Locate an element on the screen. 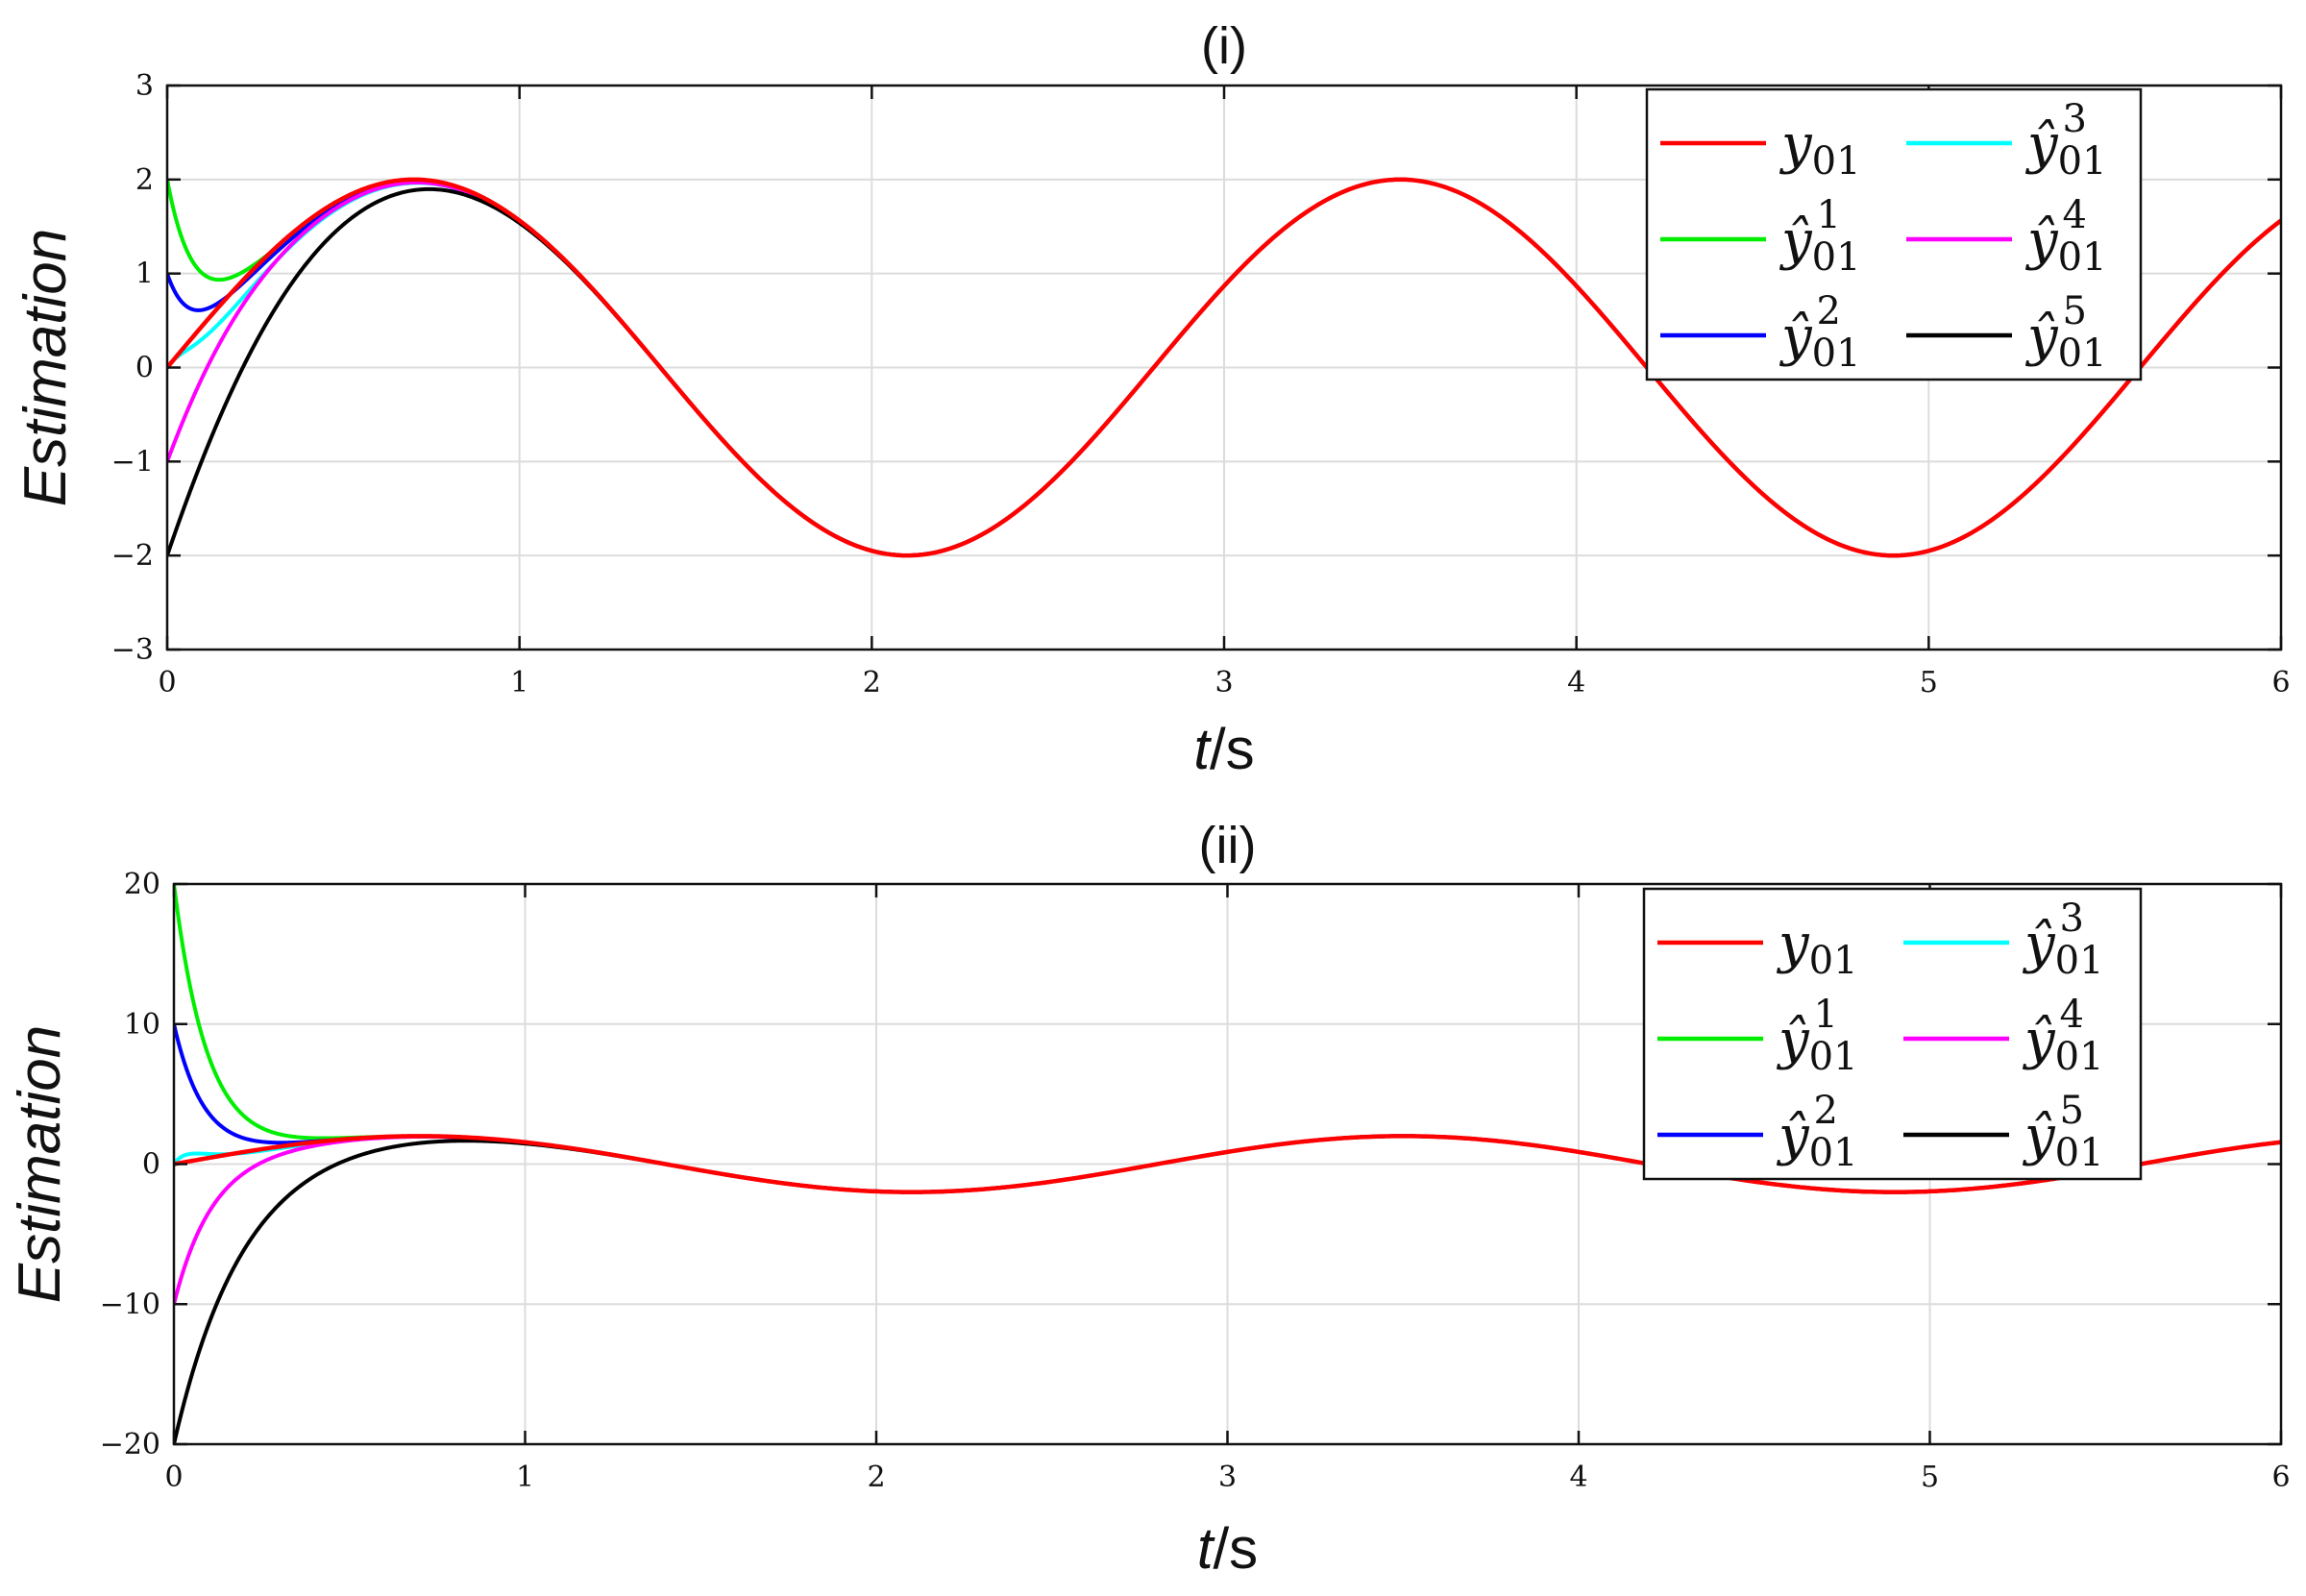 Image resolution: width=2306 pixels, height=1596 pixels. y-tick-label: 2 is located at coordinates (144, 180).